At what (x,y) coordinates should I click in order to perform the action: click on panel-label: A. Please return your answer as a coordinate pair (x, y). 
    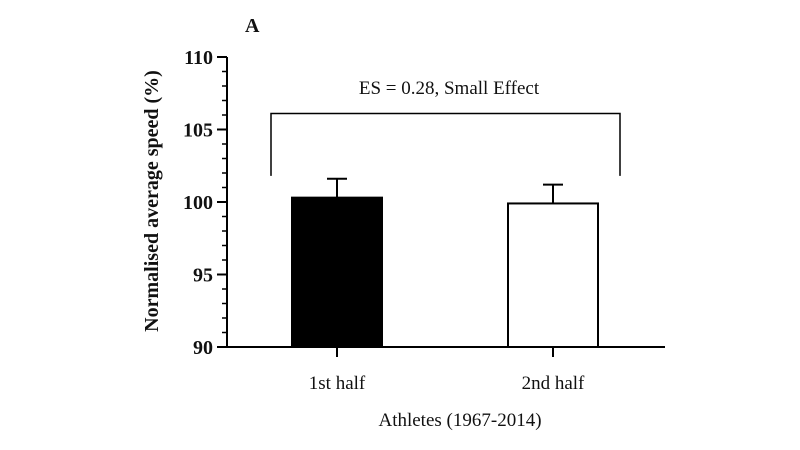
    Looking at the image, I should click on (252, 26).